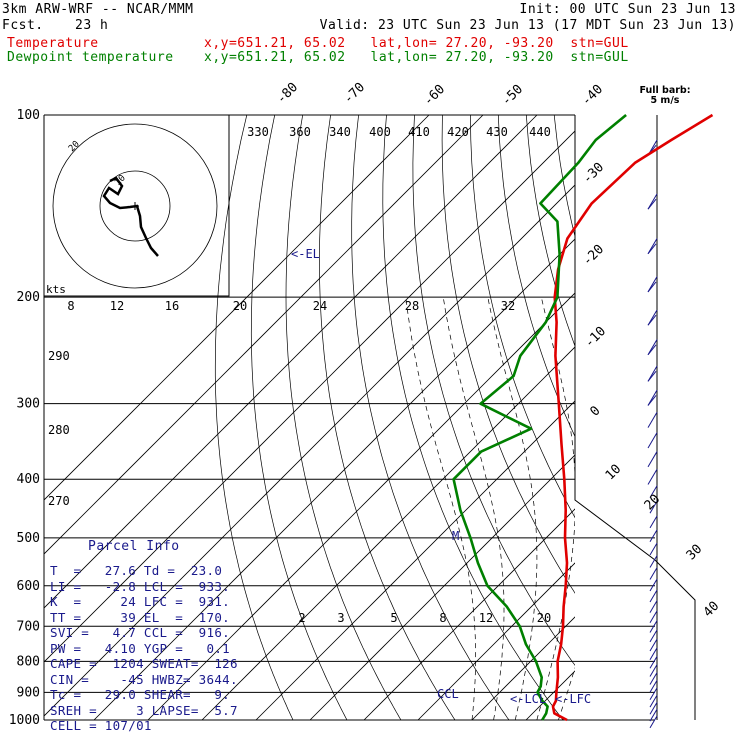 The height and width of the screenshot is (740, 740). Describe the element at coordinates (53, 43) in the screenshot. I see `temperature-legend: Temperature` at that location.